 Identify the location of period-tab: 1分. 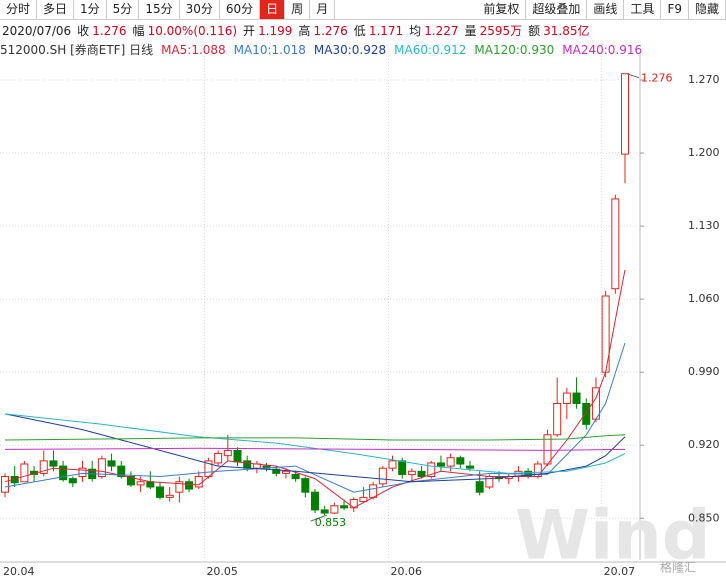
(90, 9).